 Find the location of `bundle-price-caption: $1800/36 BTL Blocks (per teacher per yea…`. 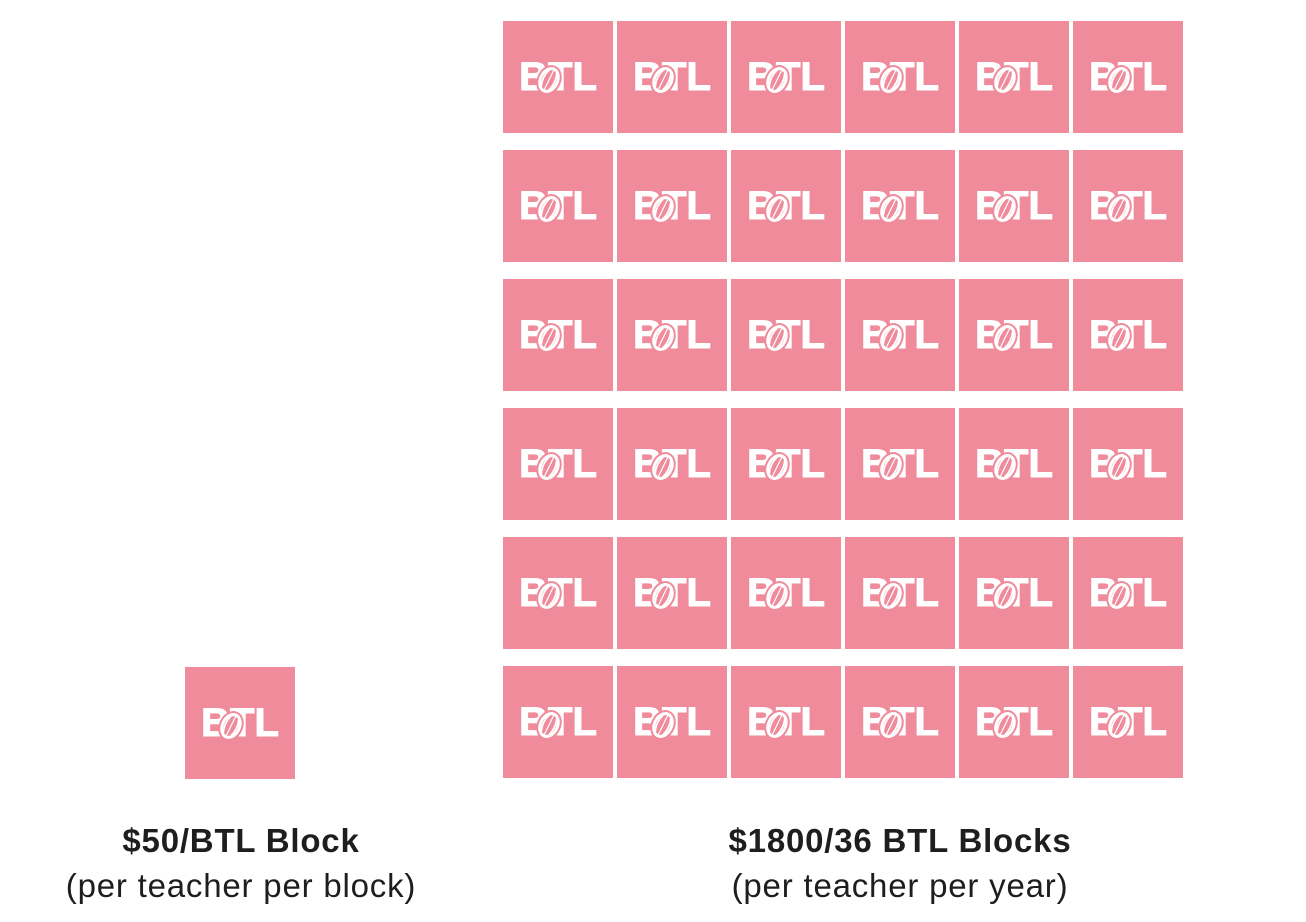

bundle-price-caption: $1800/36 BTL Blocks (per teacher per yea… is located at coordinates (900, 863).